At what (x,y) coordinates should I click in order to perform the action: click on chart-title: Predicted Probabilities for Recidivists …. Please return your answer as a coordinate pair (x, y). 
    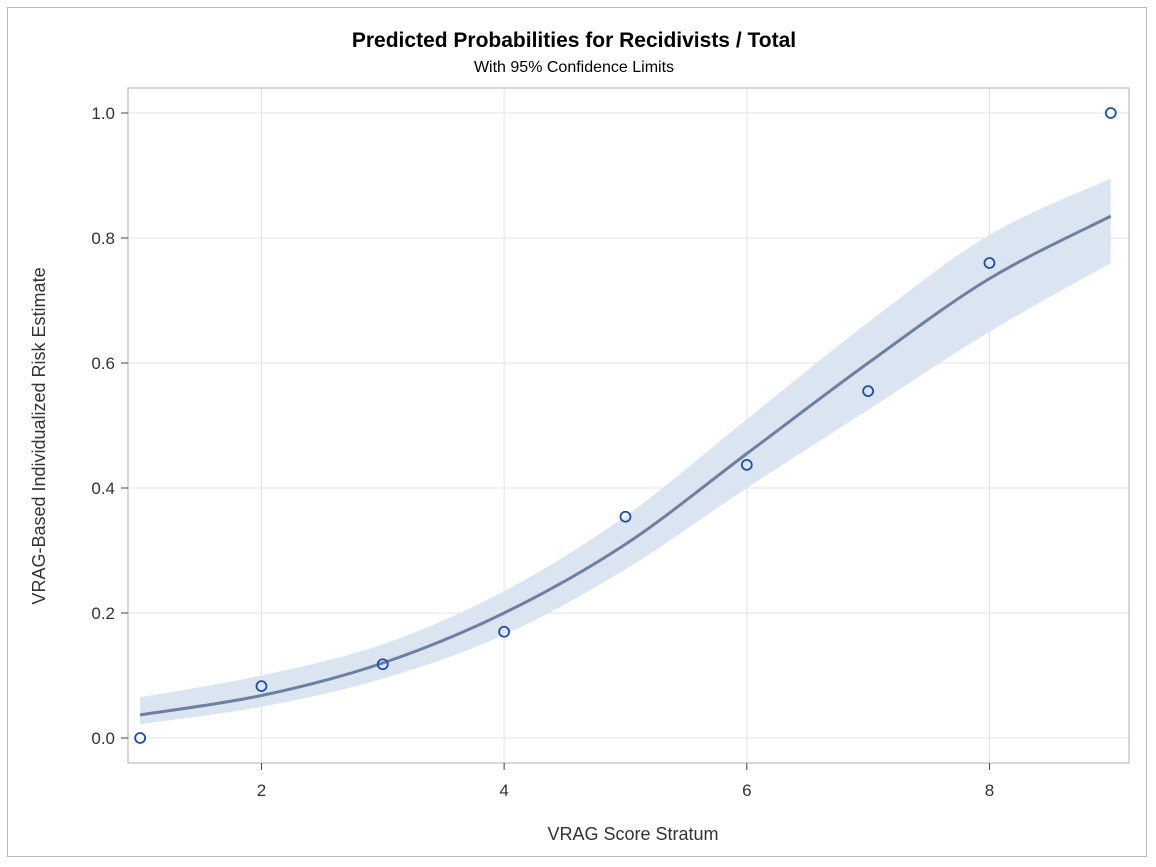
    Looking at the image, I should click on (574, 40).